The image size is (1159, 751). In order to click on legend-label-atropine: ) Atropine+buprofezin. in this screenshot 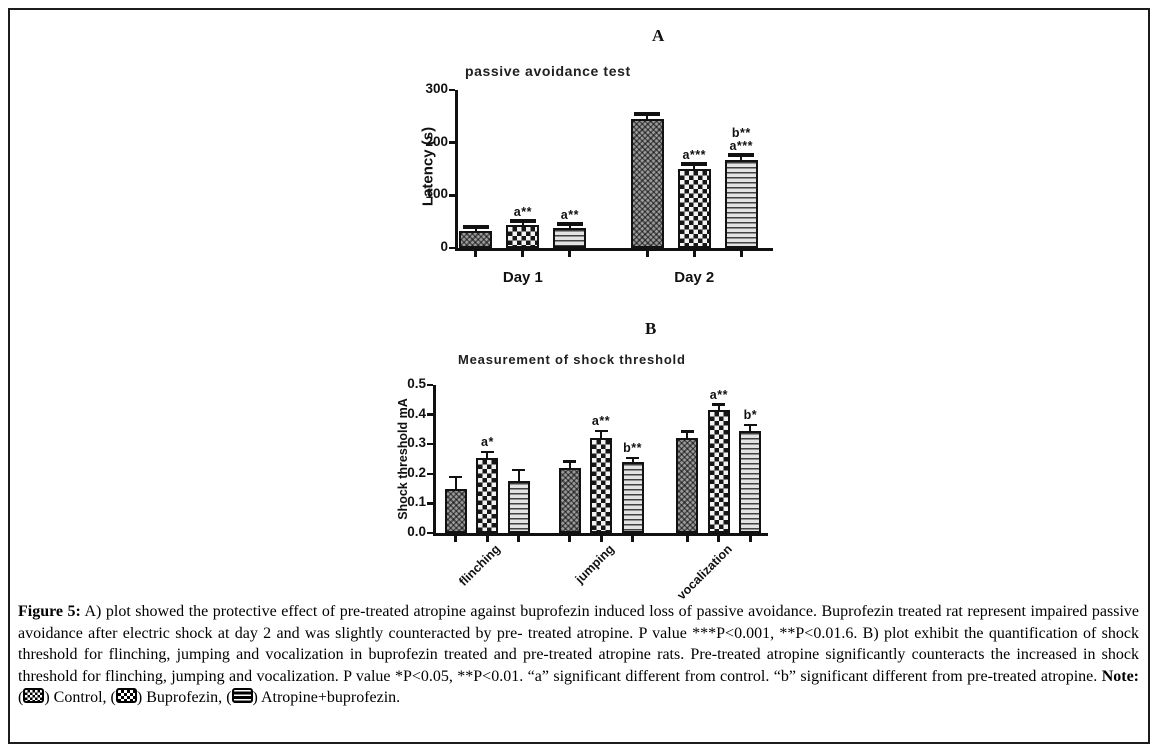, I will do `click(326, 698)`.